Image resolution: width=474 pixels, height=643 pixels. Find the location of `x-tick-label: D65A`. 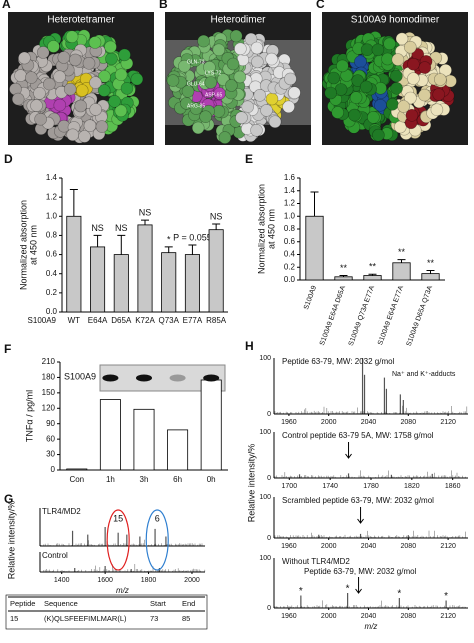

x-tick-label: D65A is located at coordinates (121, 320).